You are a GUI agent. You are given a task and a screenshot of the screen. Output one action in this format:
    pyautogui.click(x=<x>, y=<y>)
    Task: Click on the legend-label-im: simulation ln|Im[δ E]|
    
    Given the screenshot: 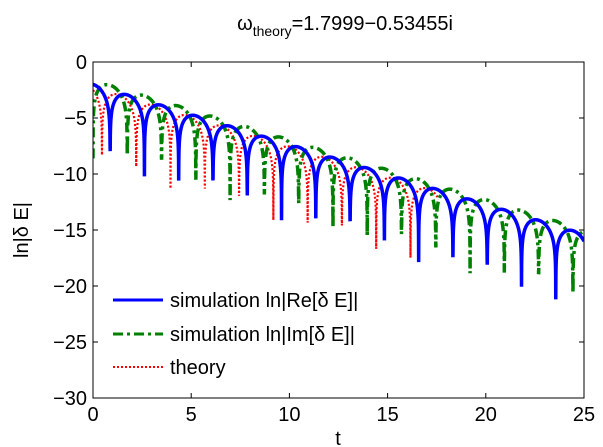 What is the action you would take?
    pyautogui.click(x=262, y=335)
    